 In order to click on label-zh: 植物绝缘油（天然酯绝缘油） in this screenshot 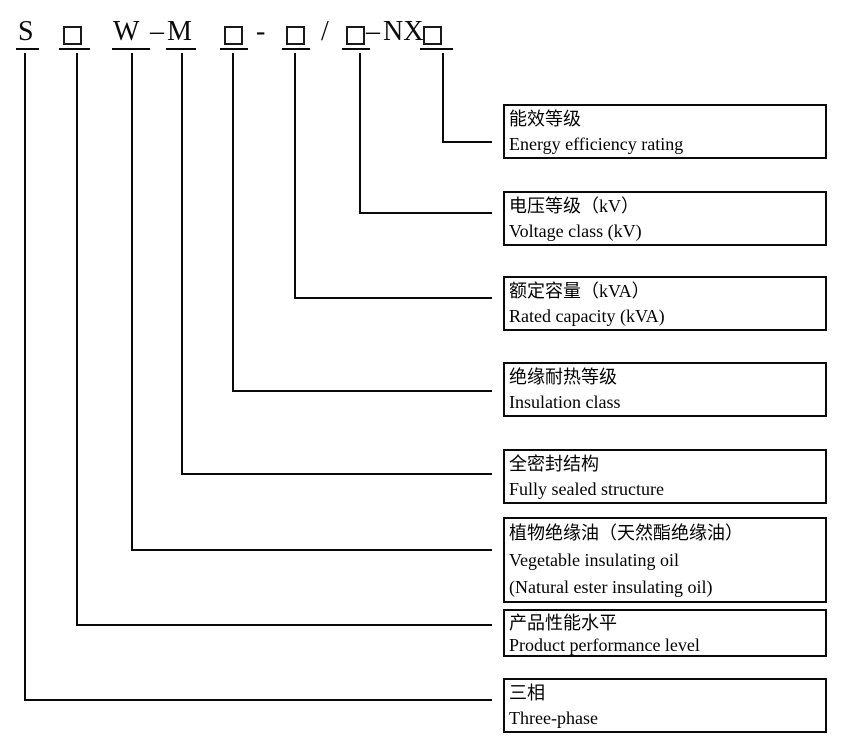, I will do `click(626, 533)`.